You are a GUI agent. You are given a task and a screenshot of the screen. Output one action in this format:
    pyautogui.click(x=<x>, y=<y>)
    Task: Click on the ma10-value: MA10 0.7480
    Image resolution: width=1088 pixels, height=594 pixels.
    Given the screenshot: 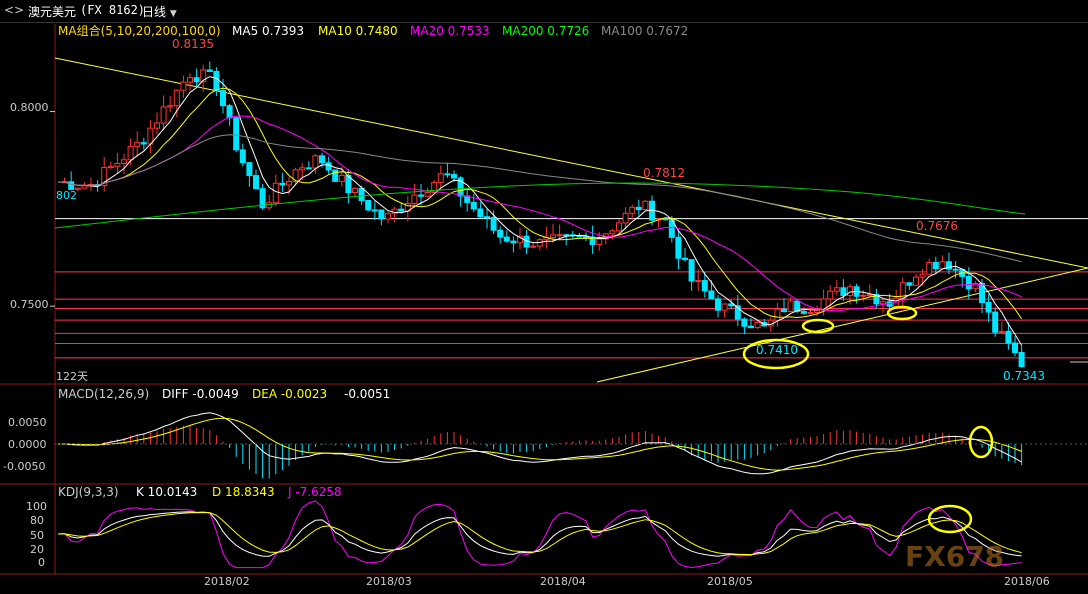 What is the action you would take?
    pyautogui.click(x=358, y=31)
    